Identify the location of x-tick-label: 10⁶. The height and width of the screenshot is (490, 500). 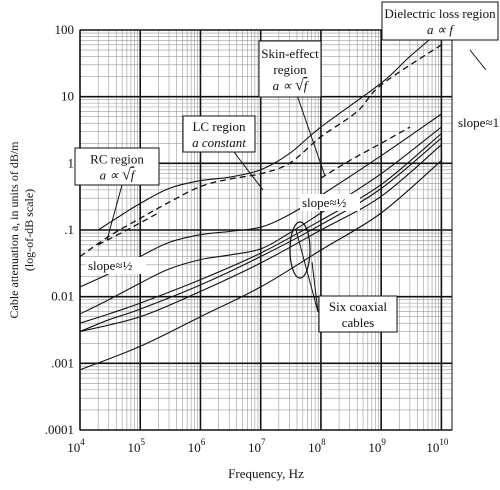
(197, 446).